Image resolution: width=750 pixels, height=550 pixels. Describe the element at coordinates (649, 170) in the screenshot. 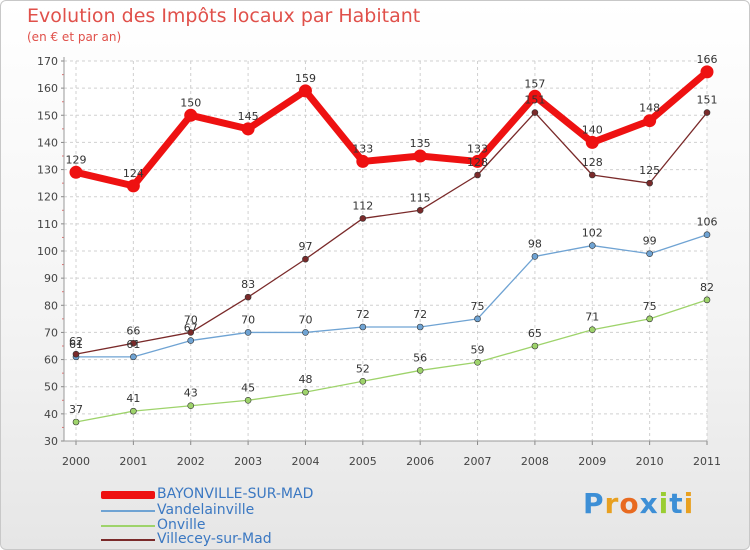

I see `data-label-3: 125` at that location.